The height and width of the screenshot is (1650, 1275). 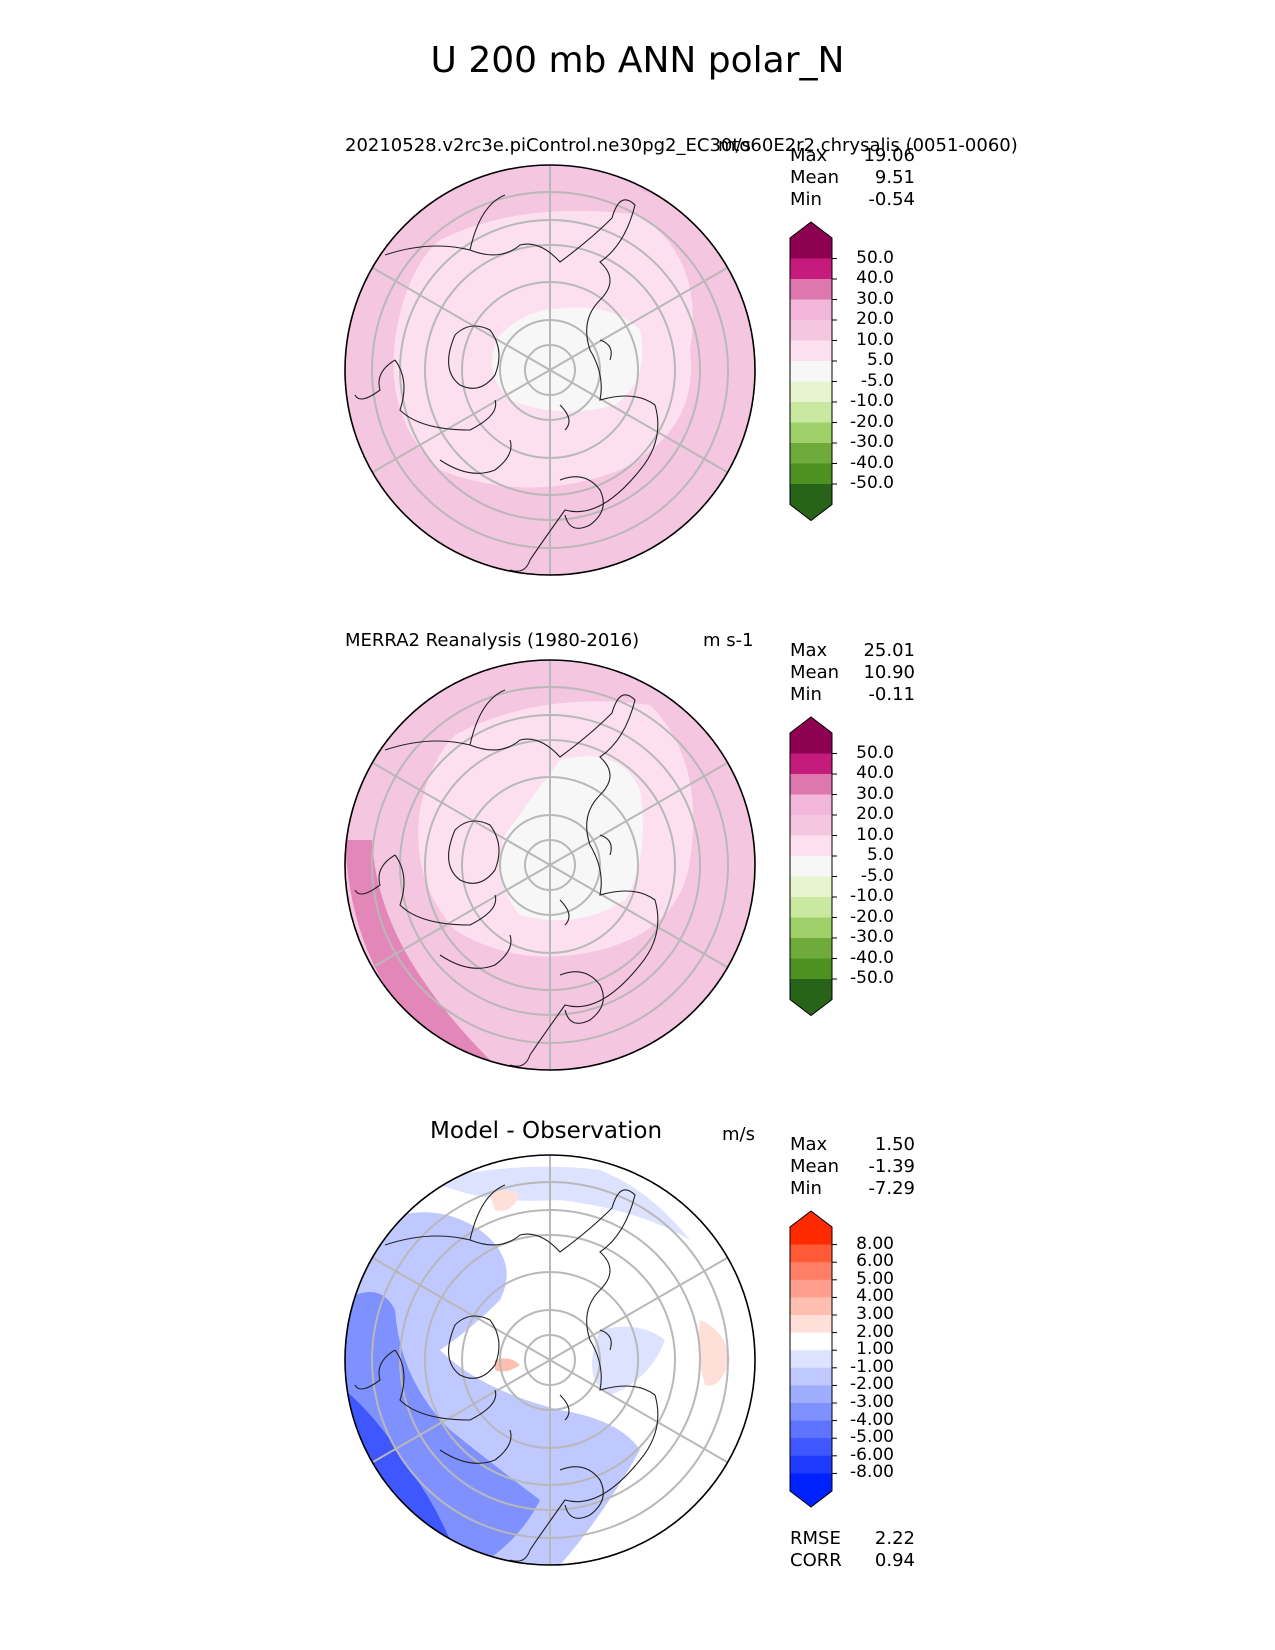 What do you see at coordinates (815, 672) in the screenshot?
I see `panel-2-stat-label: Mean` at bounding box center [815, 672].